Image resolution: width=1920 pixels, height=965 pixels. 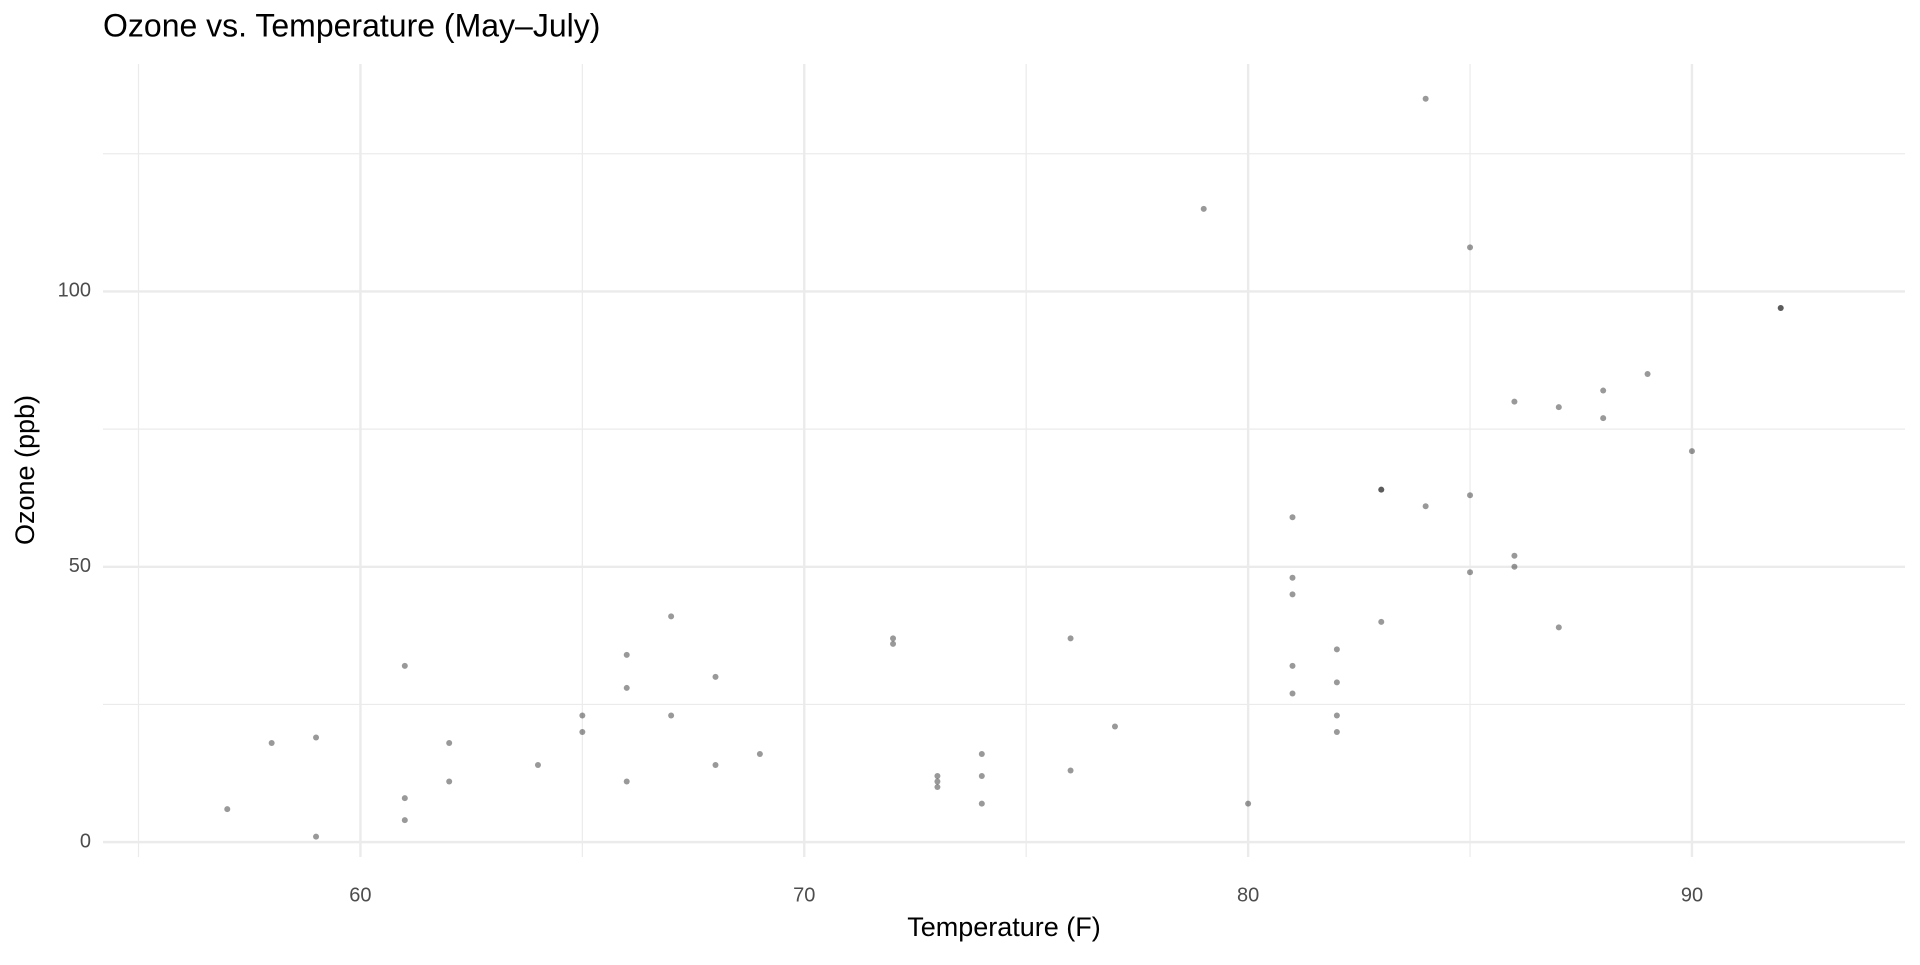 I want to click on x-tick-label: 90, so click(x=1692, y=895).